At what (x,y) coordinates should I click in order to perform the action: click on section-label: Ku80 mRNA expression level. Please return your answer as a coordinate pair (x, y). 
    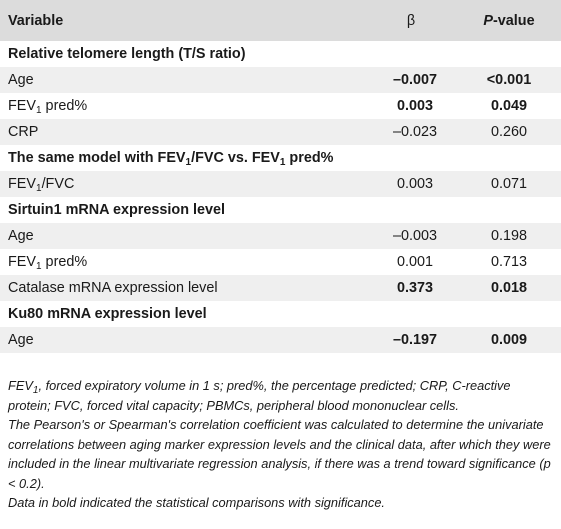
    Looking at the image, I should click on (107, 314).